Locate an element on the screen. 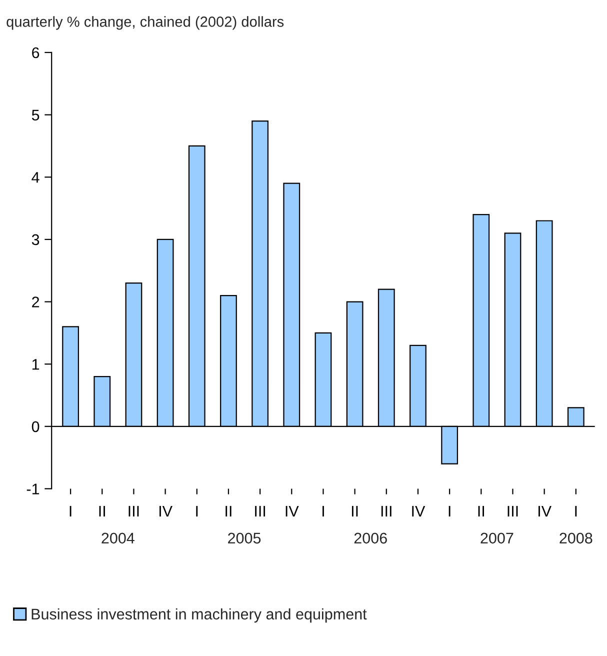 The width and height of the screenshot is (607, 656). text: 2008 is located at coordinates (576, 538).